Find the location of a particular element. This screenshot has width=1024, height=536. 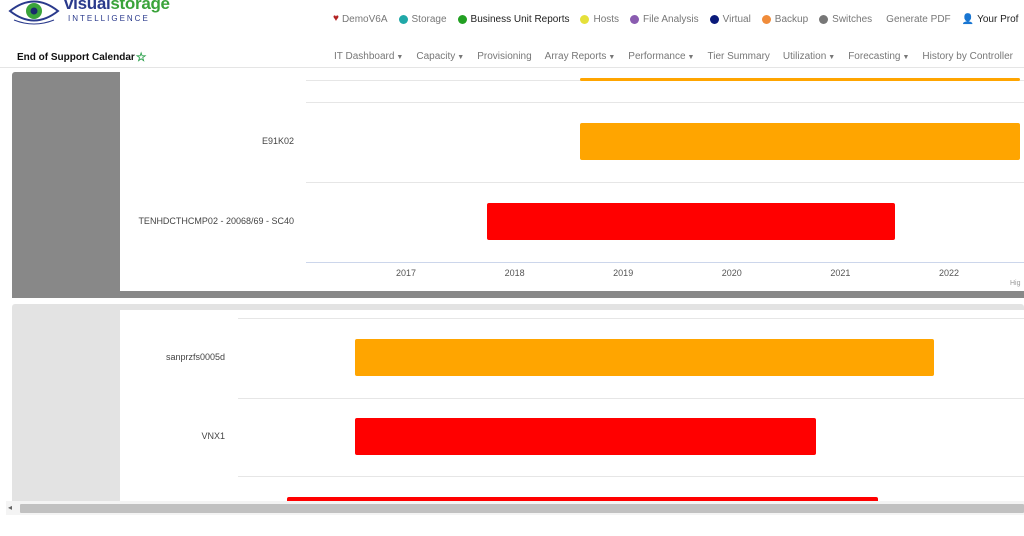

page-title: End of Support Calendar ☆ is located at coordinates (82, 57).